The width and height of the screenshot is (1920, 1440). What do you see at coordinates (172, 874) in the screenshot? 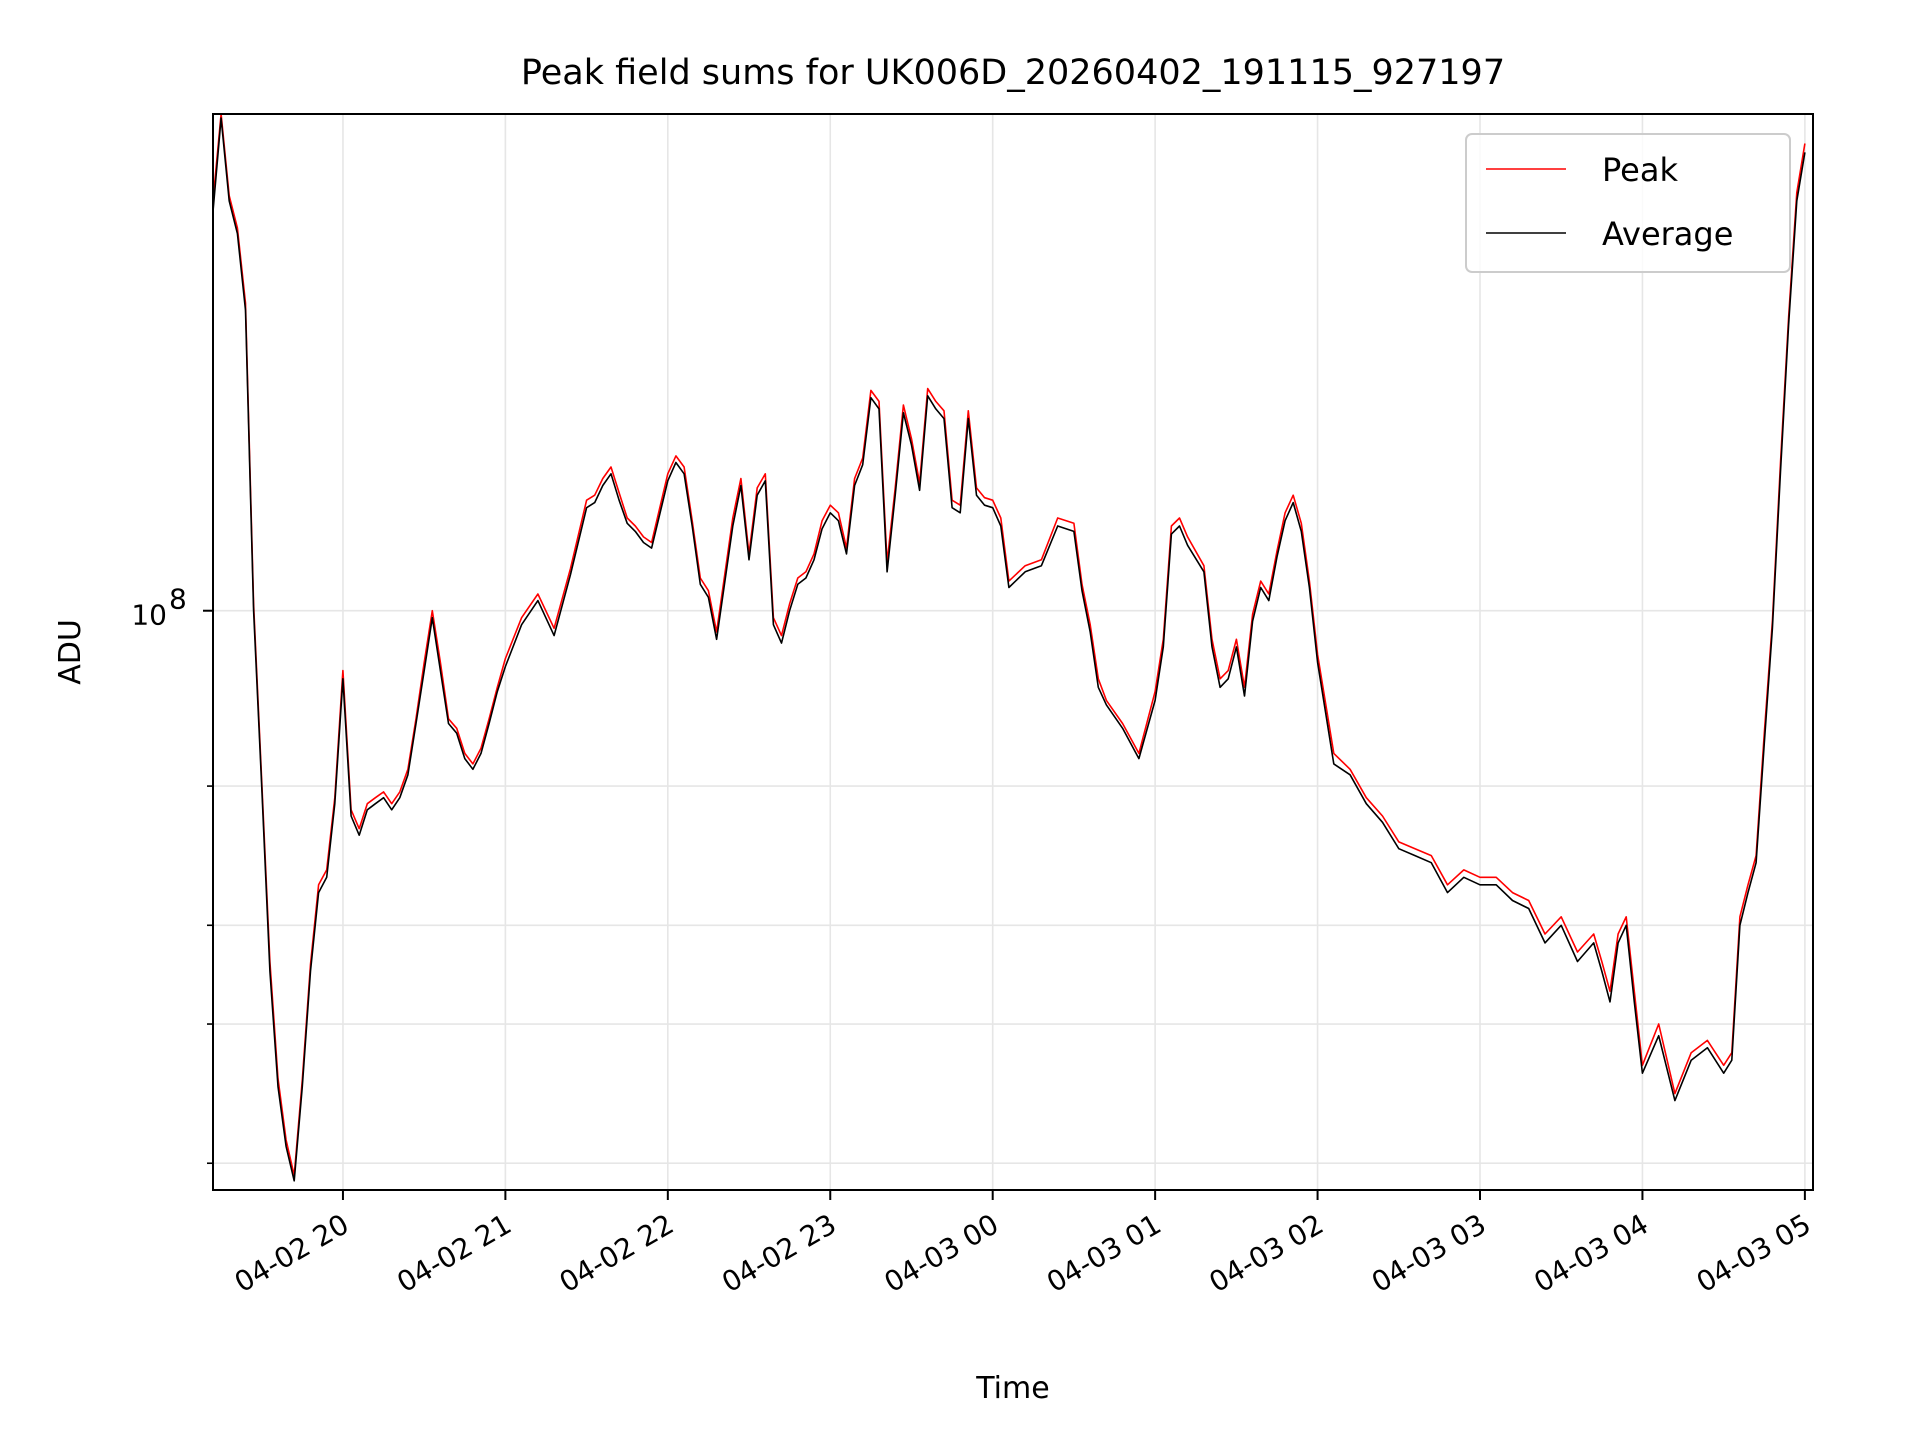
I see `y-axis: 10 8` at bounding box center [172, 874].